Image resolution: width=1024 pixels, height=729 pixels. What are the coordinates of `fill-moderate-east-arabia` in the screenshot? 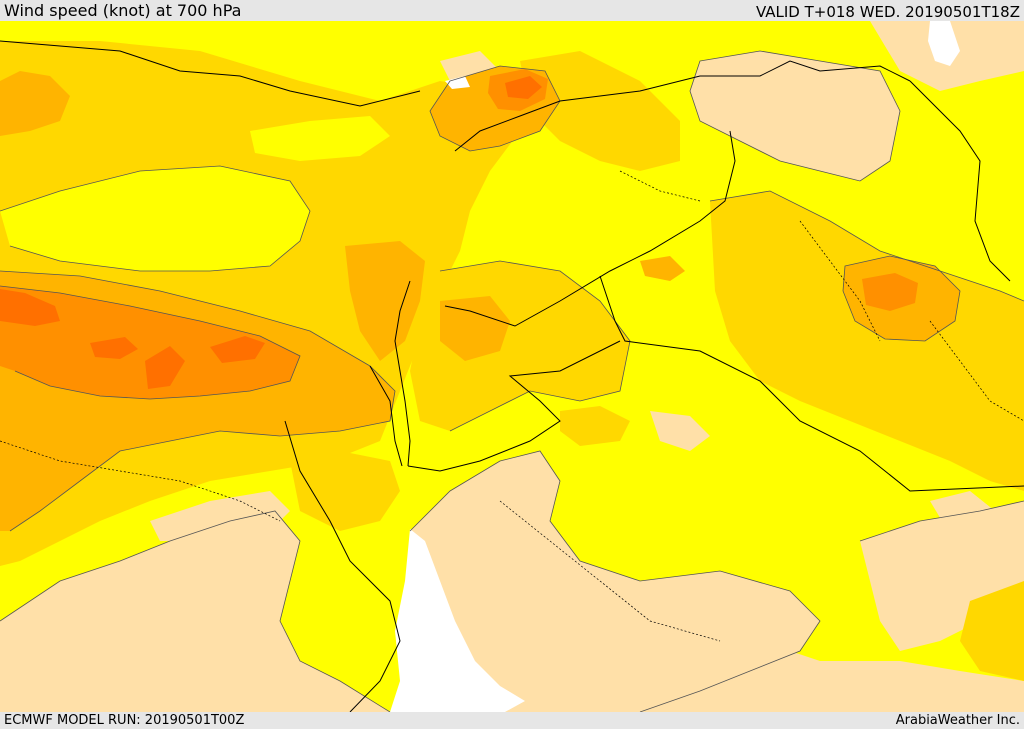 It's located at (992, 631).